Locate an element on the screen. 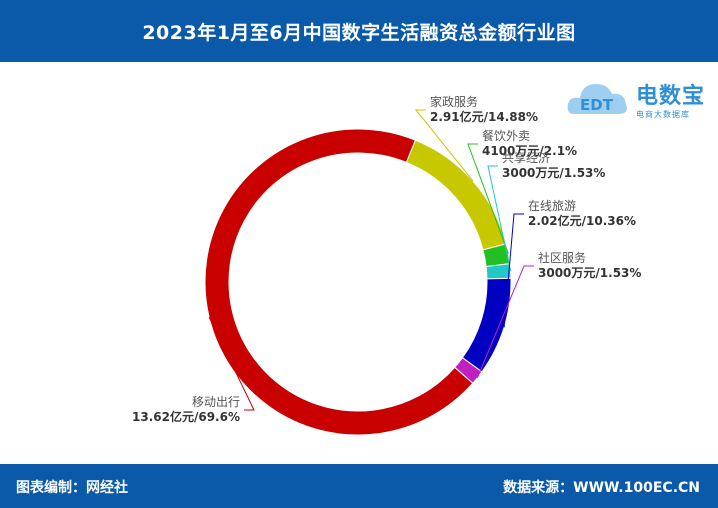 The image size is (718, 508). slice-value-label-2: 3000万元/1.53% is located at coordinates (553, 173).